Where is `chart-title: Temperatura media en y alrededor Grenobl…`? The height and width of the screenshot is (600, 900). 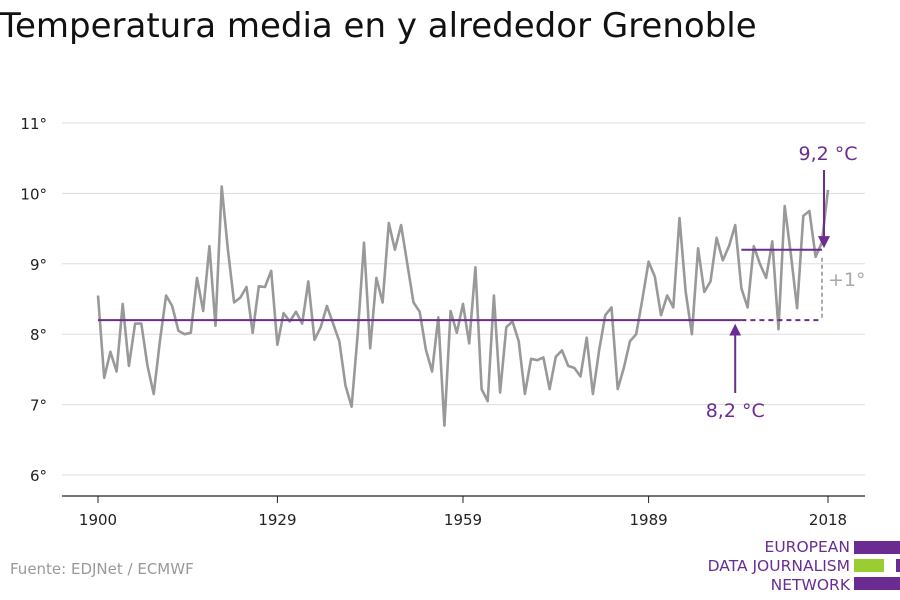 chart-title: Temperatura media en y alrededor Grenobl… is located at coordinates (378, 26).